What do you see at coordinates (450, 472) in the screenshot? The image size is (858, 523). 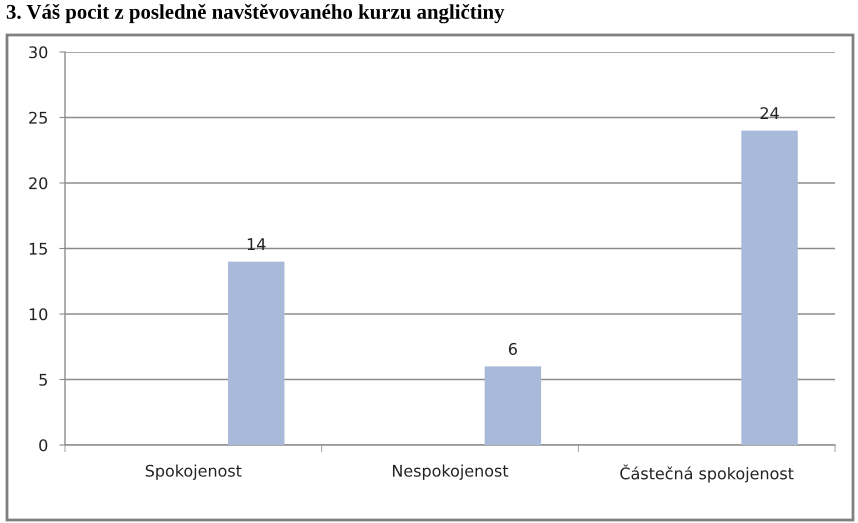 I see `x-tick-label: Nespokojenost` at bounding box center [450, 472].